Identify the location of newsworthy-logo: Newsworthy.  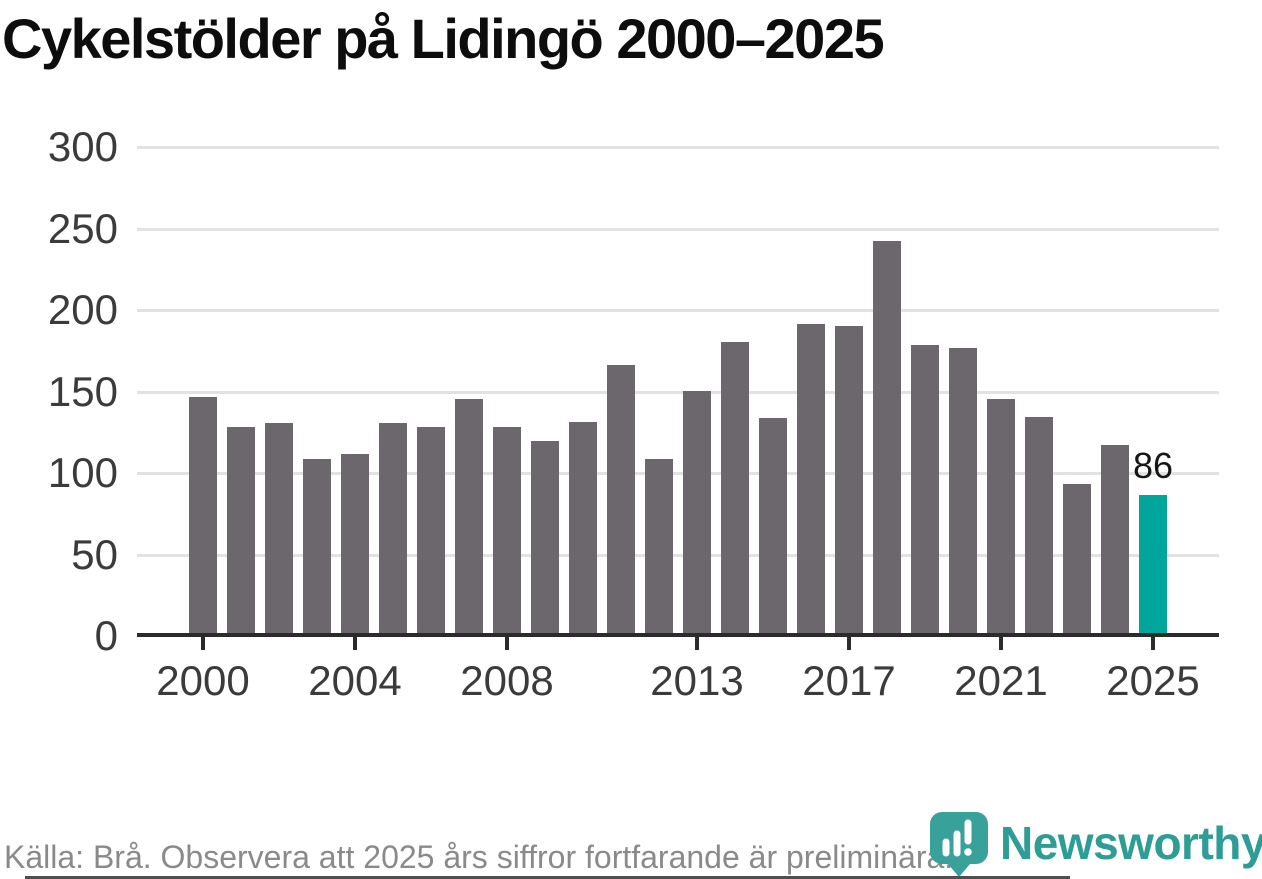
(1095, 843).